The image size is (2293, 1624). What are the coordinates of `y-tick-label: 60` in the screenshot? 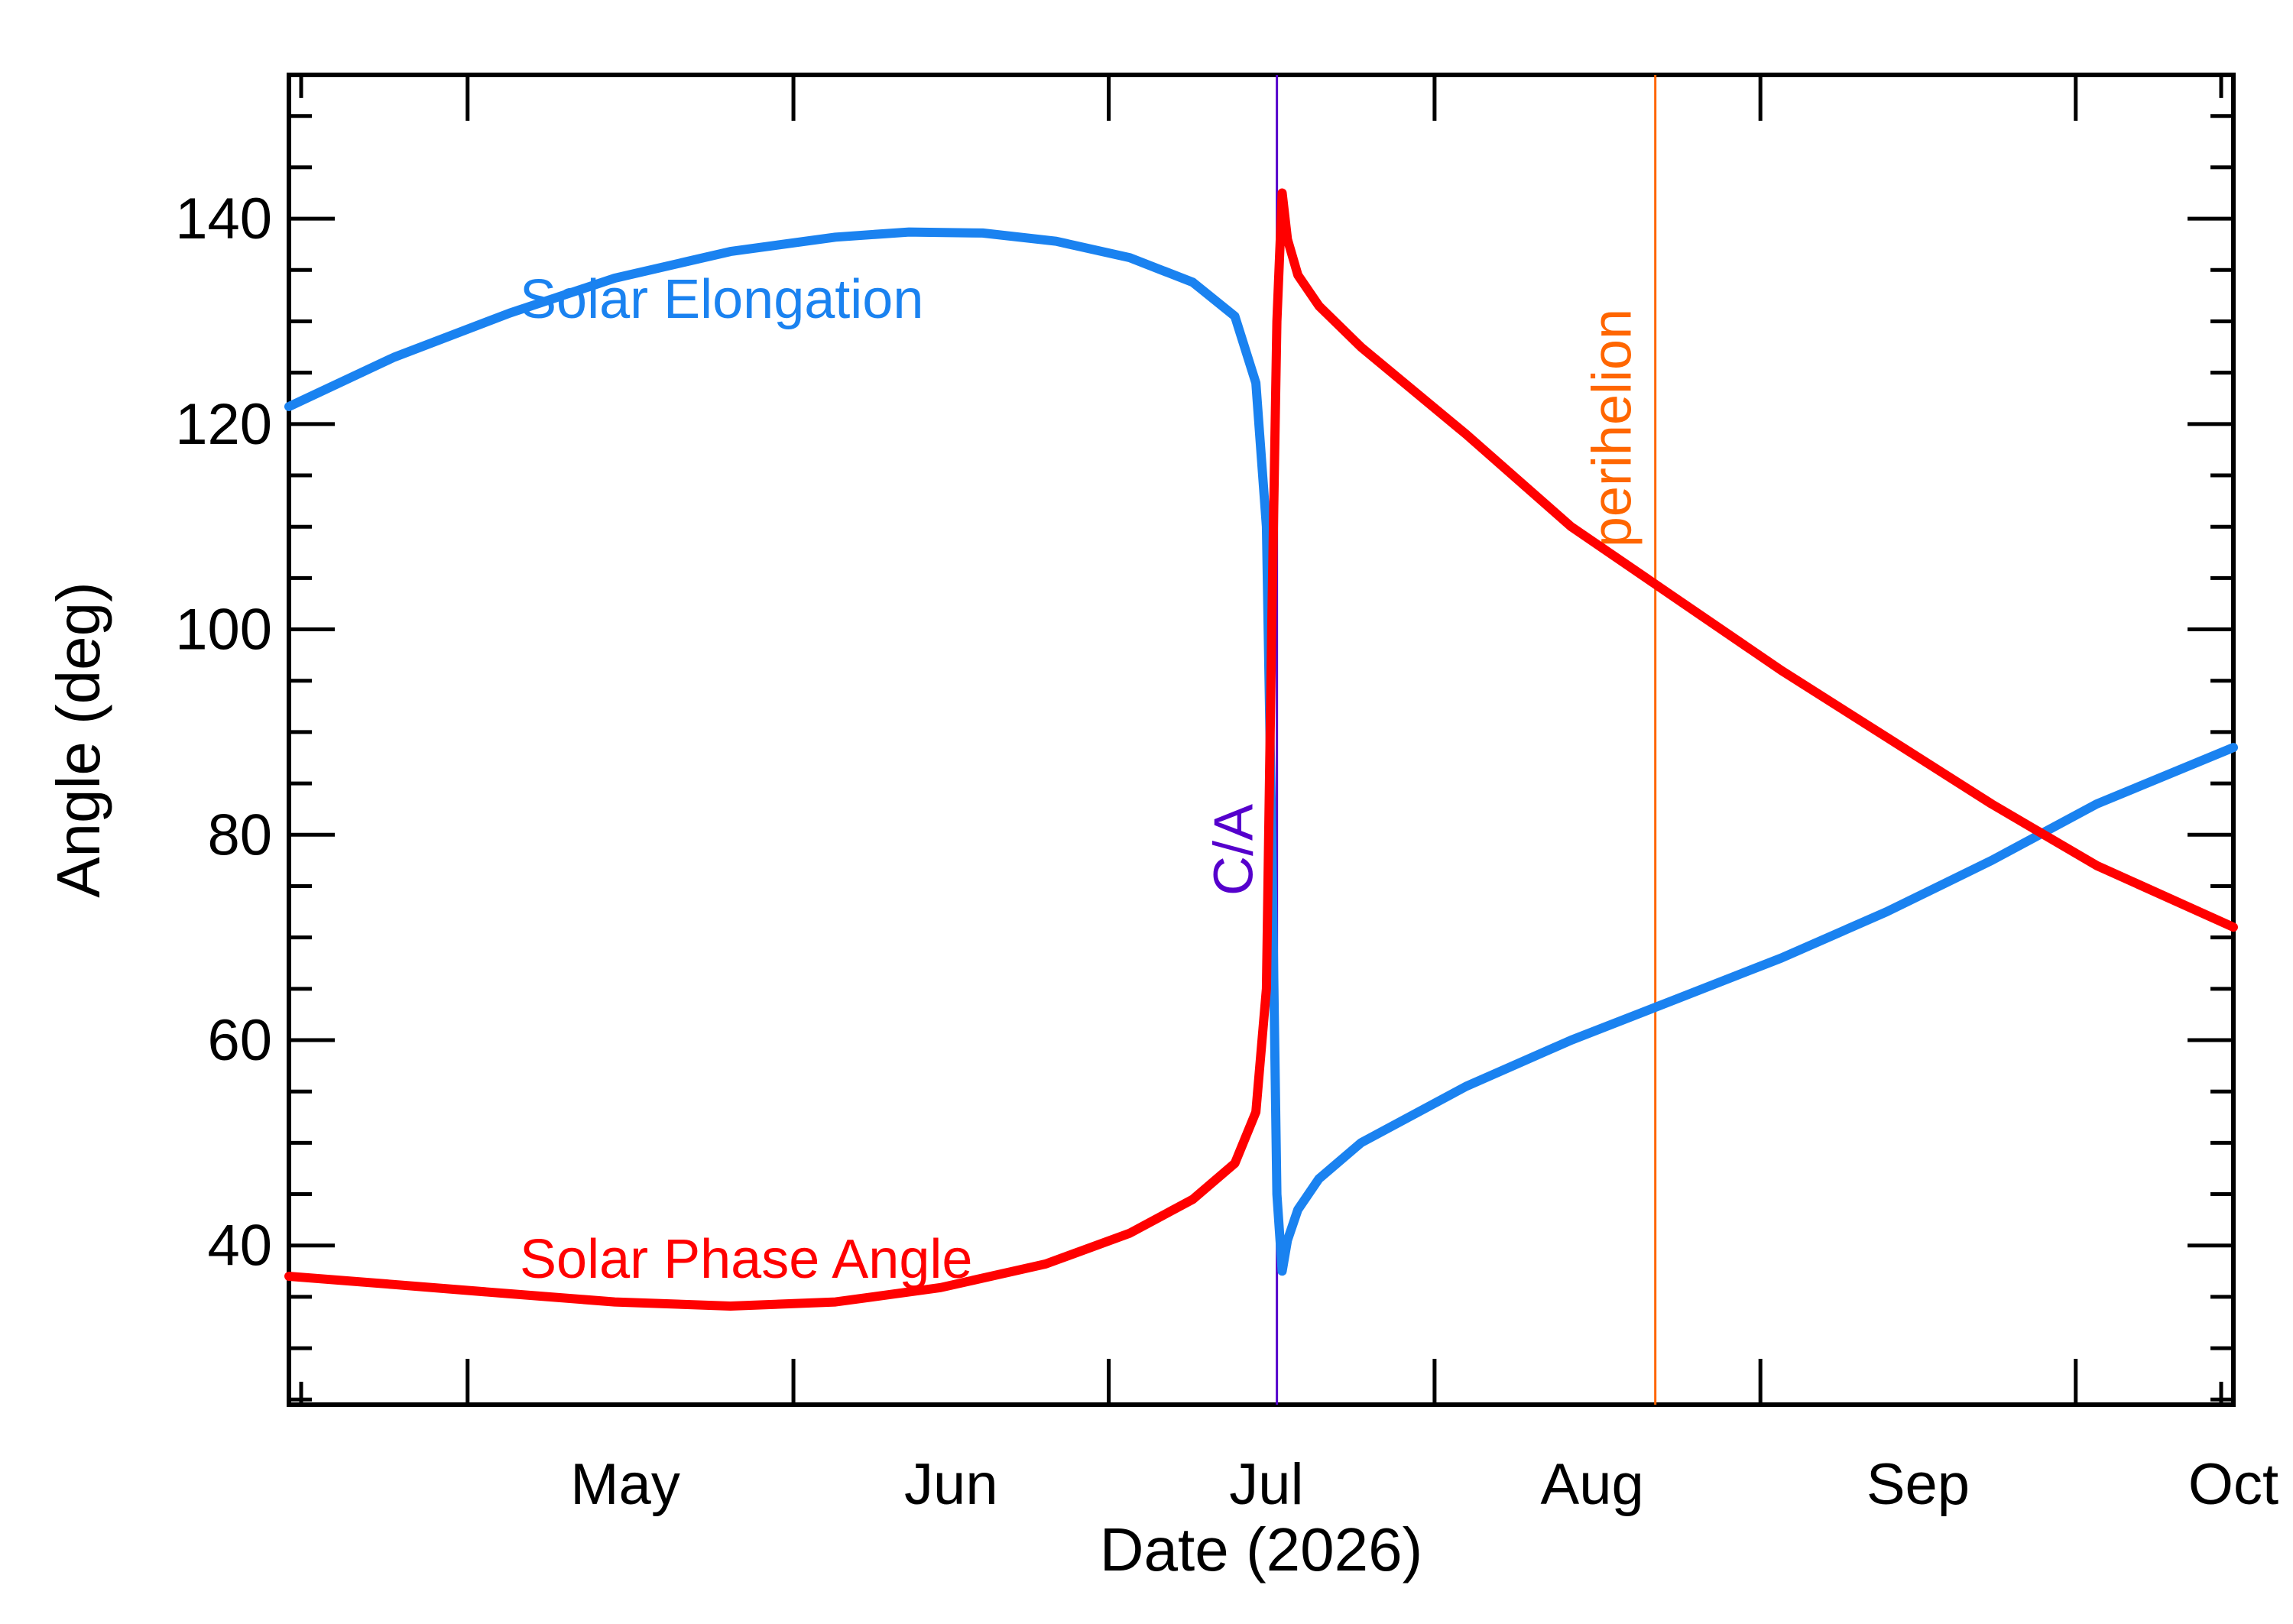 It's located at (239, 1040).